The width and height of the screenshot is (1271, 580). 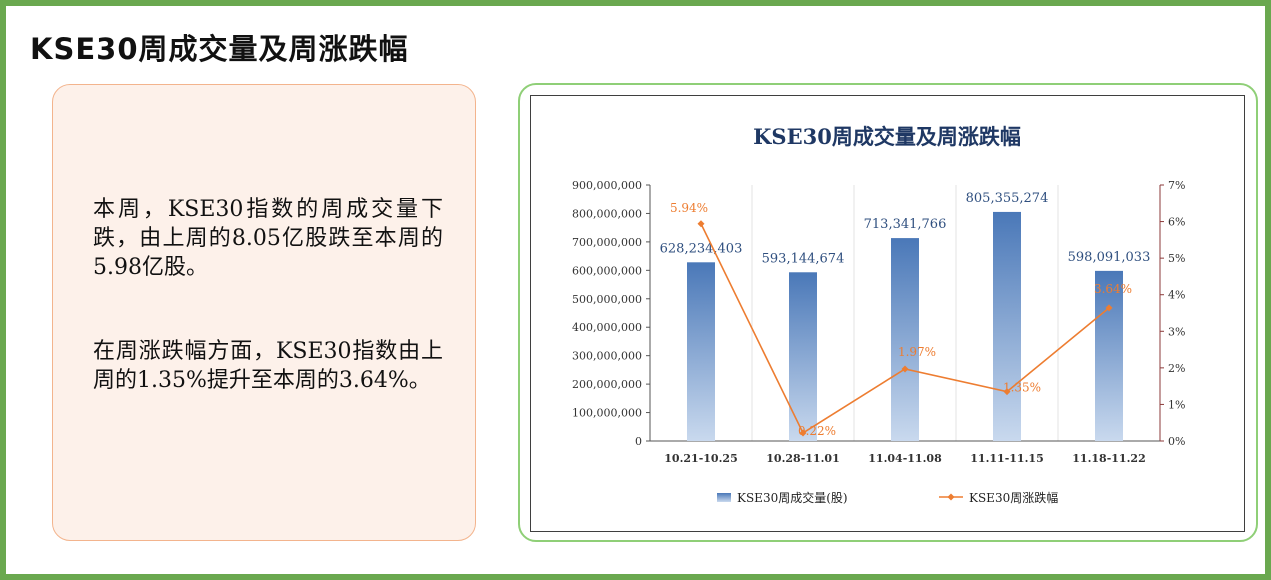 What do you see at coordinates (607, 299) in the screenshot?
I see `left-axis-tick-label: 500,000,000` at bounding box center [607, 299].